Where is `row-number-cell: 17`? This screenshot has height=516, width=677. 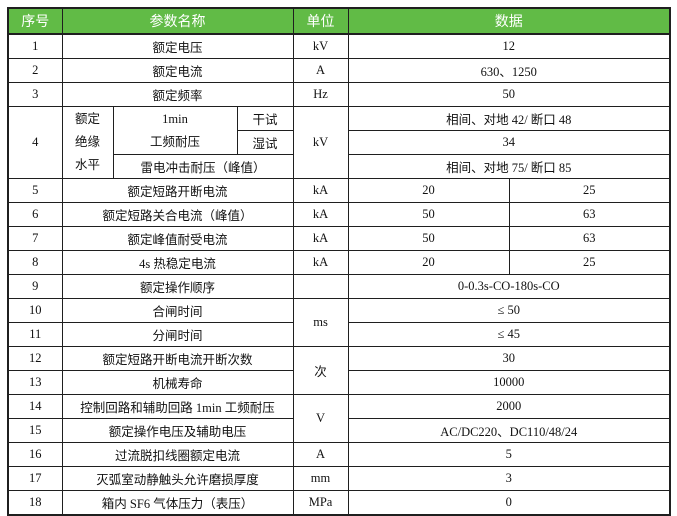
row-number-cell: 17 is located at coordinates (35, 478).